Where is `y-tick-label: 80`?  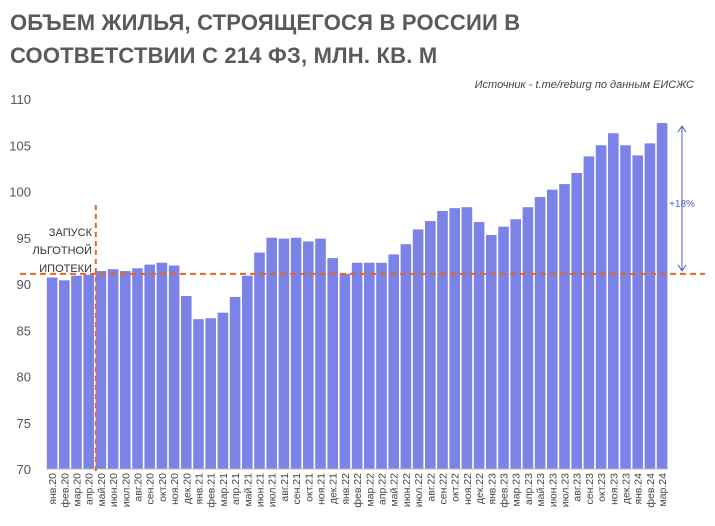
y-tick-label: 80 is located at coordinates (24, 377).